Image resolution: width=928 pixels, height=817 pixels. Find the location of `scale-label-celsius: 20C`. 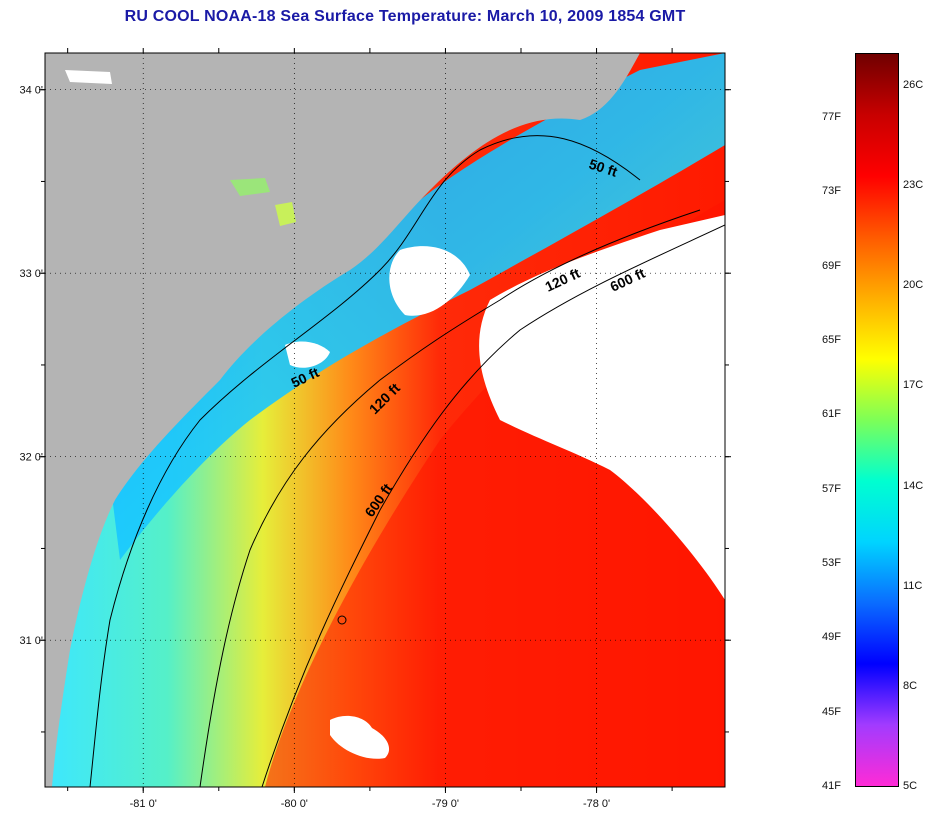

scale-label-celsius: 20C is located at coordinates (913, 285).